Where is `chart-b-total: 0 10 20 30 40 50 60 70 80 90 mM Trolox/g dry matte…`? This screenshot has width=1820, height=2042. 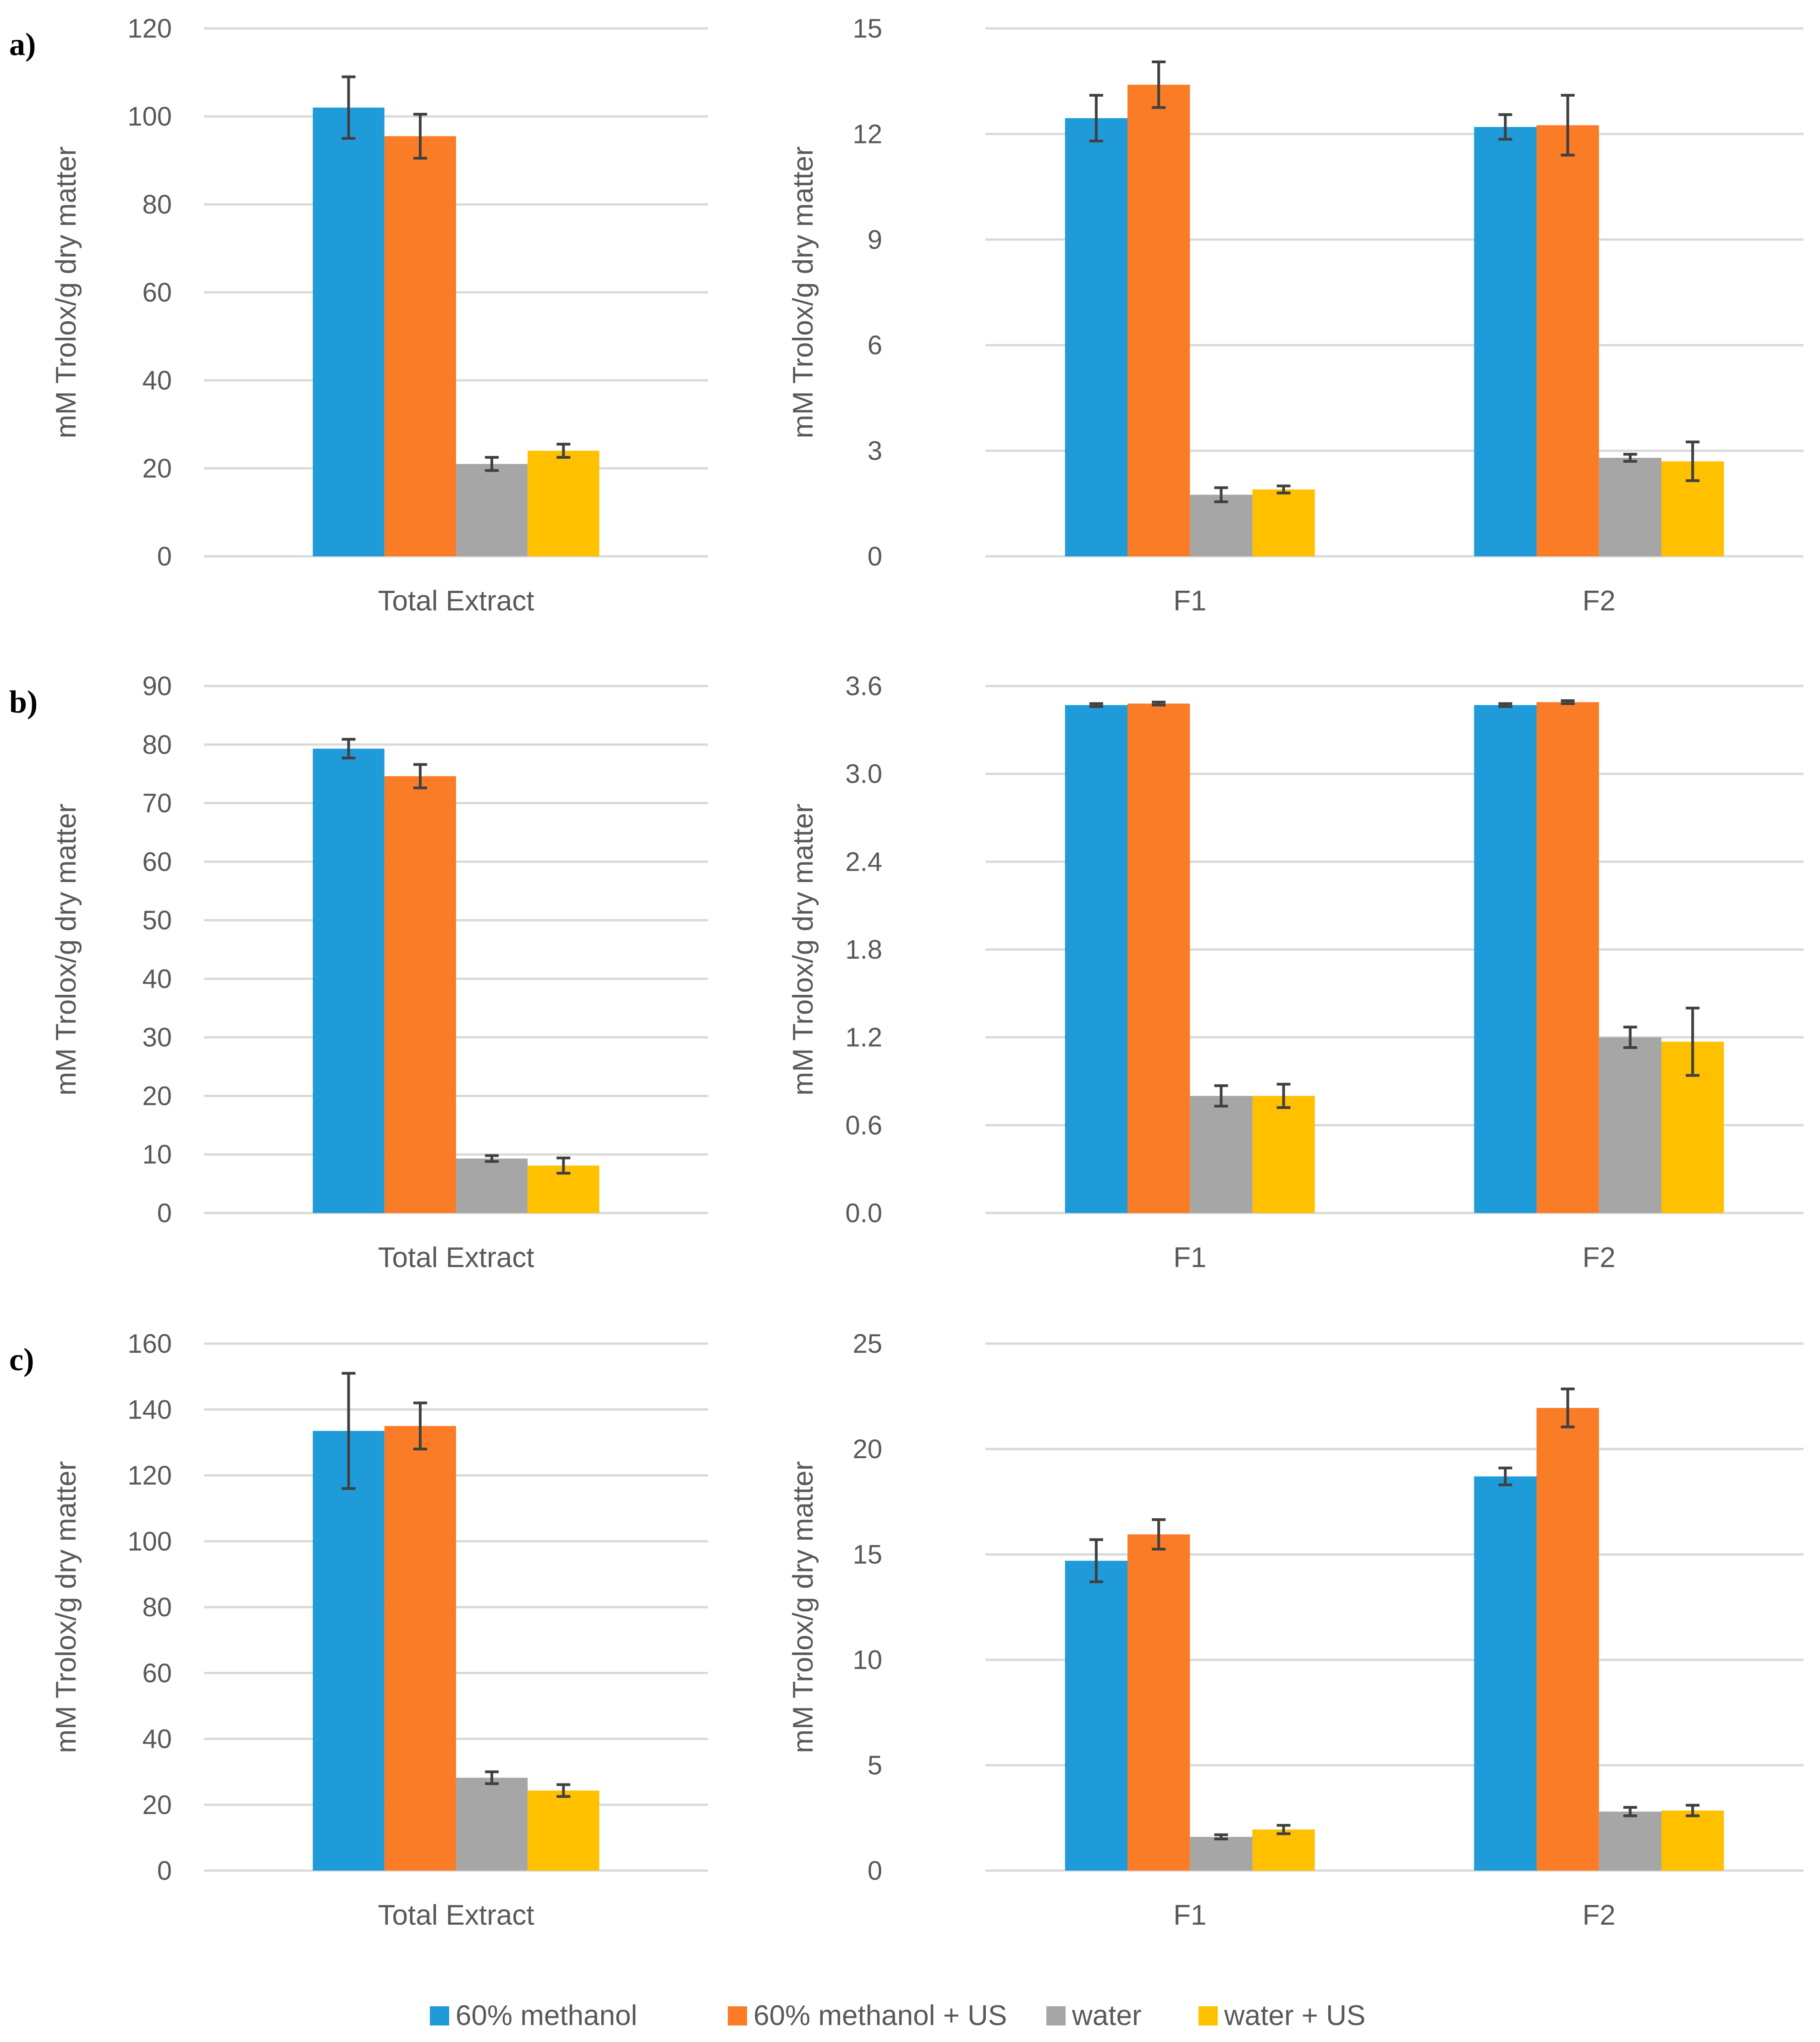
chart-b-total: 0 10 20 30 40 50 60 70 80 90 mM Trolox/g dry matte… is located at coordinates (358, 972).